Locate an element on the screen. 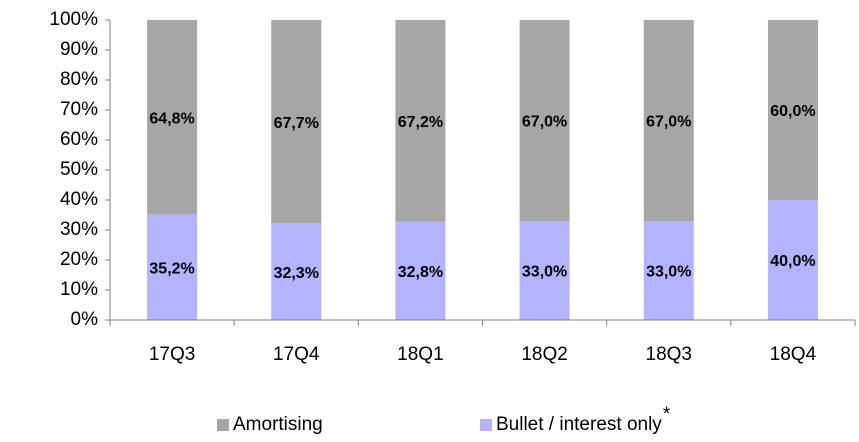 The width and height of the screenshot is (859, 442). y-tick-label: 90% is located at coordinates (79, 49).